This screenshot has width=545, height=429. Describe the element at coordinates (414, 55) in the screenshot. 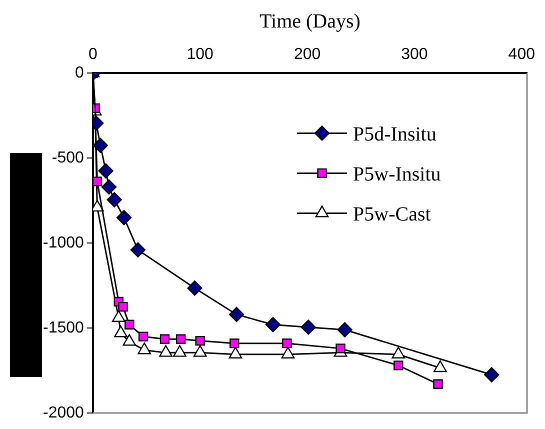

I see `x-tick-label: 300` at that location.